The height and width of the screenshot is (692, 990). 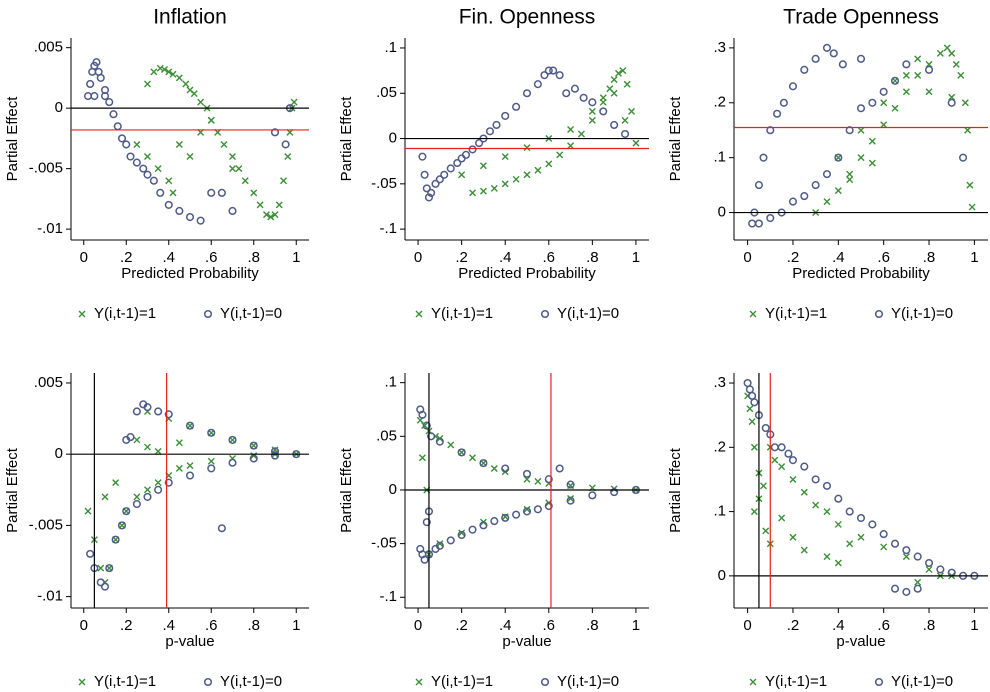 I want to click on y-tick-label: .05, so click(x=386, y=435).